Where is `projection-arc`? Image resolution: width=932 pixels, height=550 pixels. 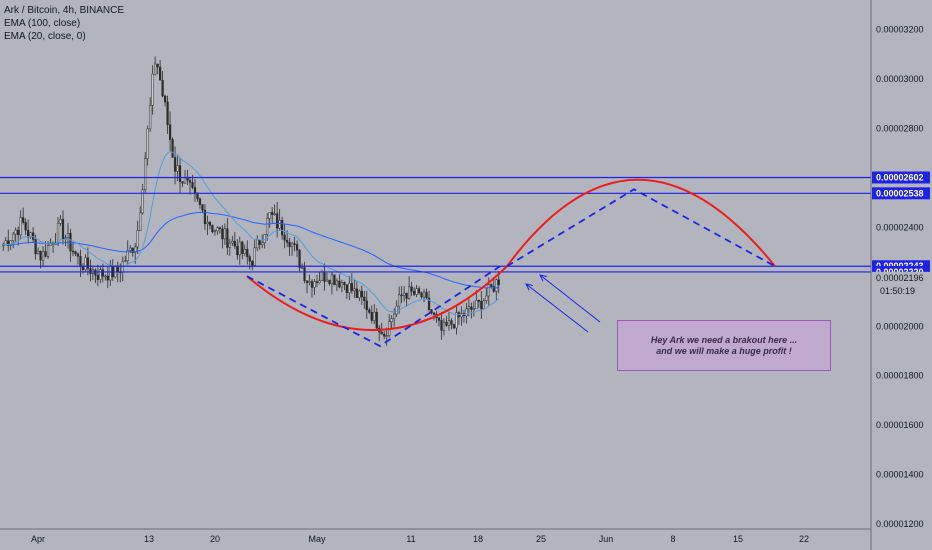
projection-arc is located at coordinates (641, 222).